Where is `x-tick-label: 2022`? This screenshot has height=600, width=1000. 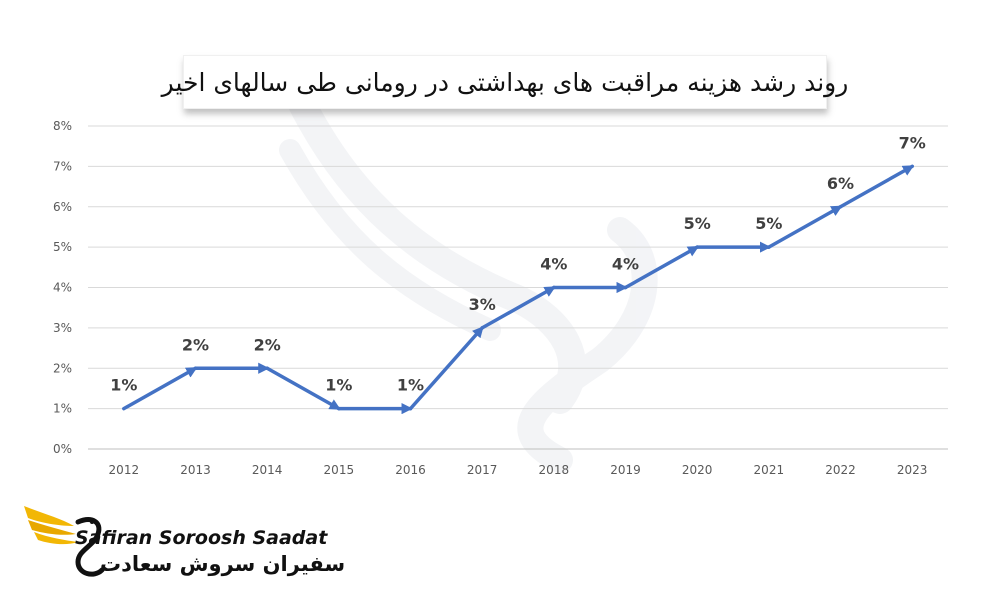
x-tick-label: 2022 is located at coordinates (840, 470).